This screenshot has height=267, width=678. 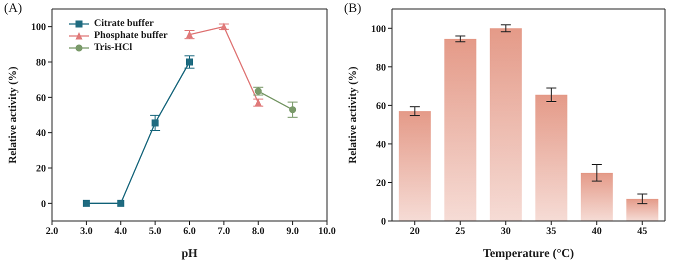 I want to click on chart-title: (A), so click(x=13, y=8).